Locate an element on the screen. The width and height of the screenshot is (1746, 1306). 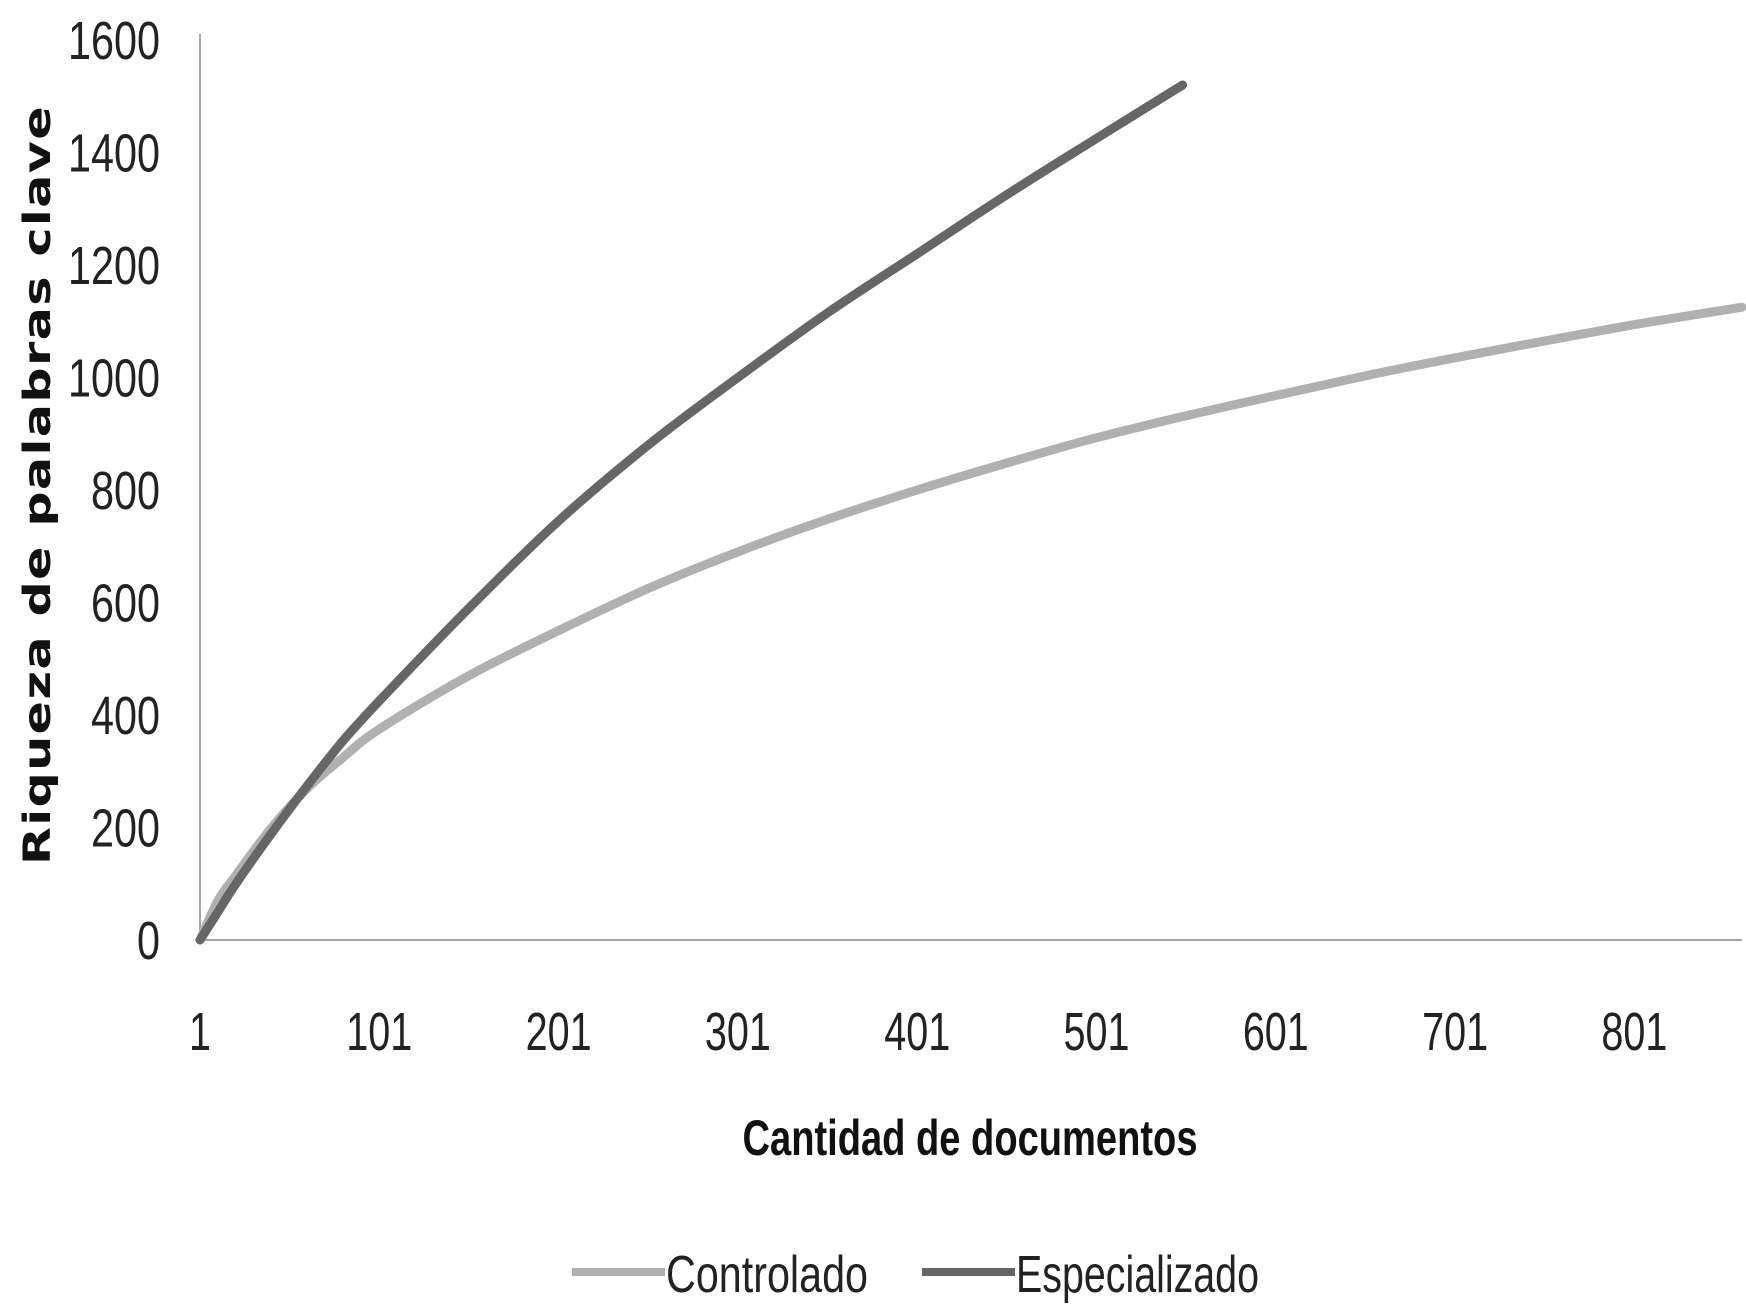
x-tick-label: 1 is located at coordinates (200, 1032).